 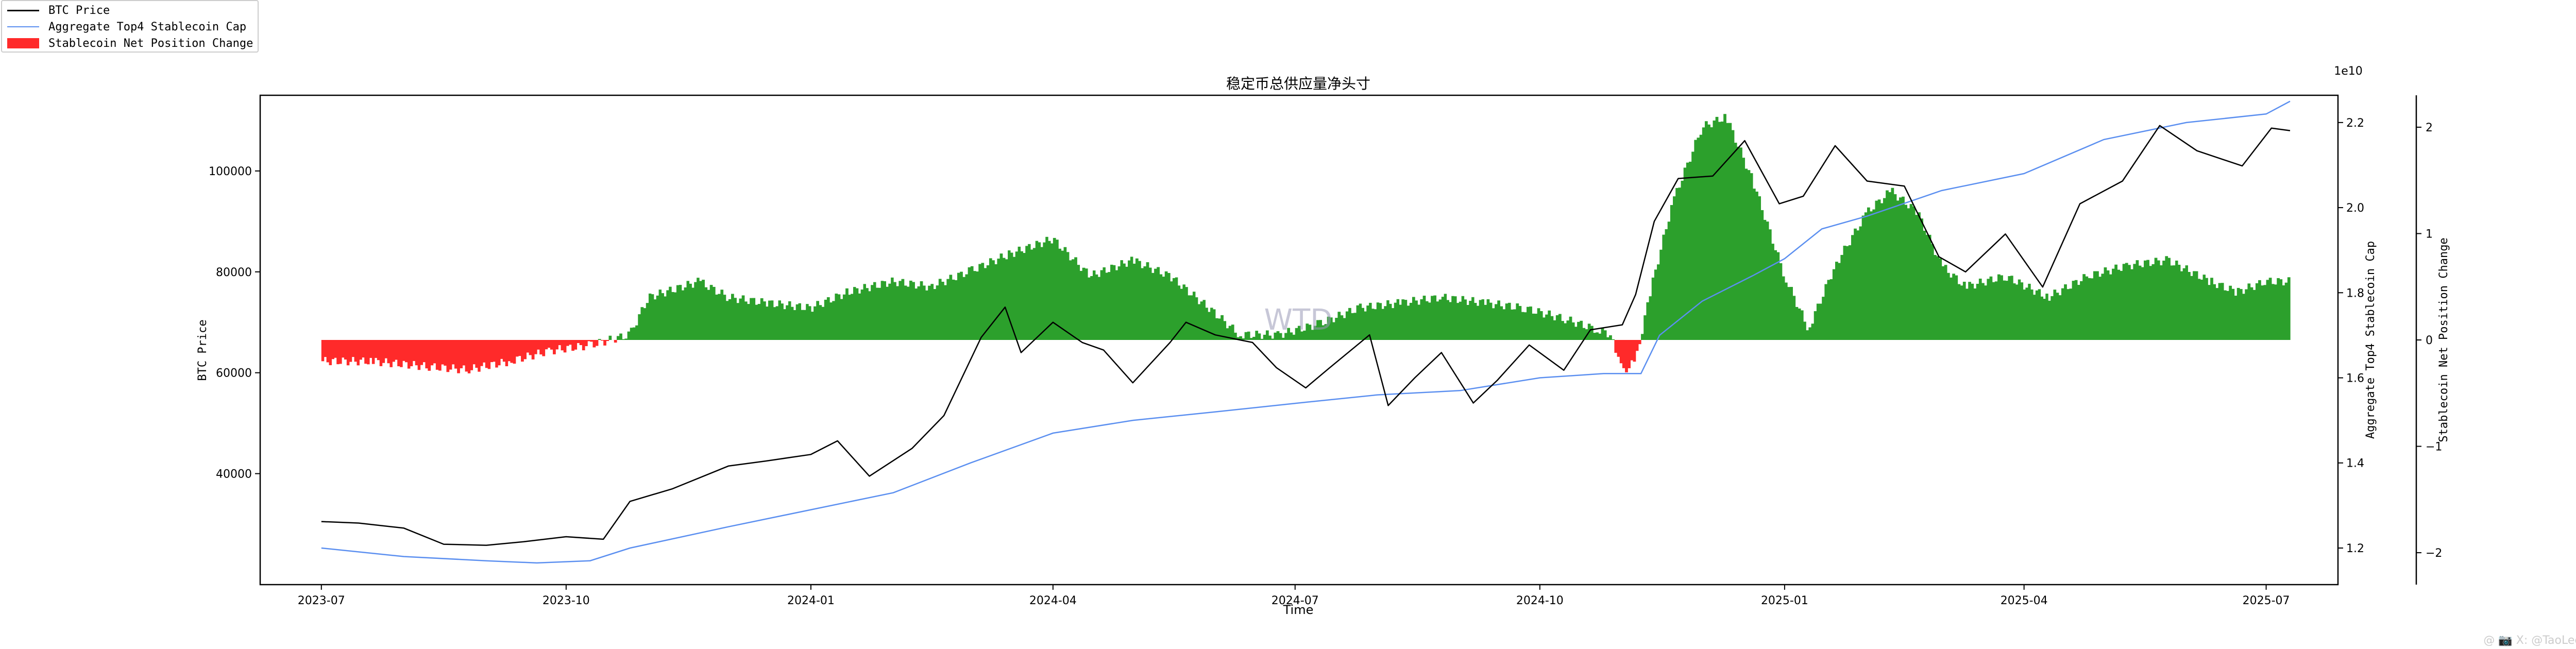 I want to click on right2-tick-label: −1, so click(x=2434, y=447).